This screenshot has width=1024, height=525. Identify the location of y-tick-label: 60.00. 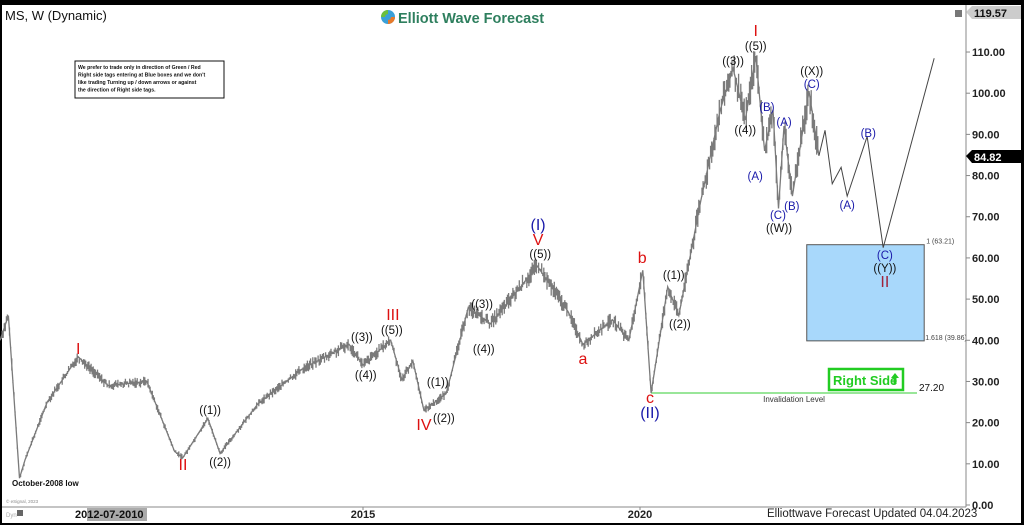
(986, 259).